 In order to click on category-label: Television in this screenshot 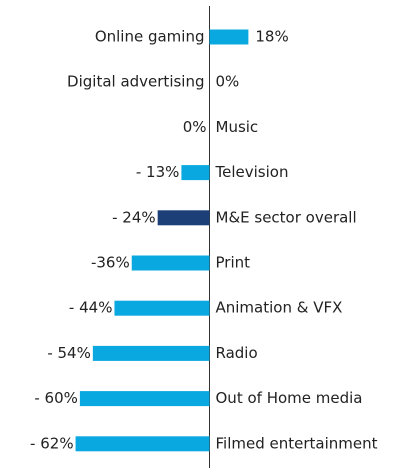, I will do `click(252, 172)`.